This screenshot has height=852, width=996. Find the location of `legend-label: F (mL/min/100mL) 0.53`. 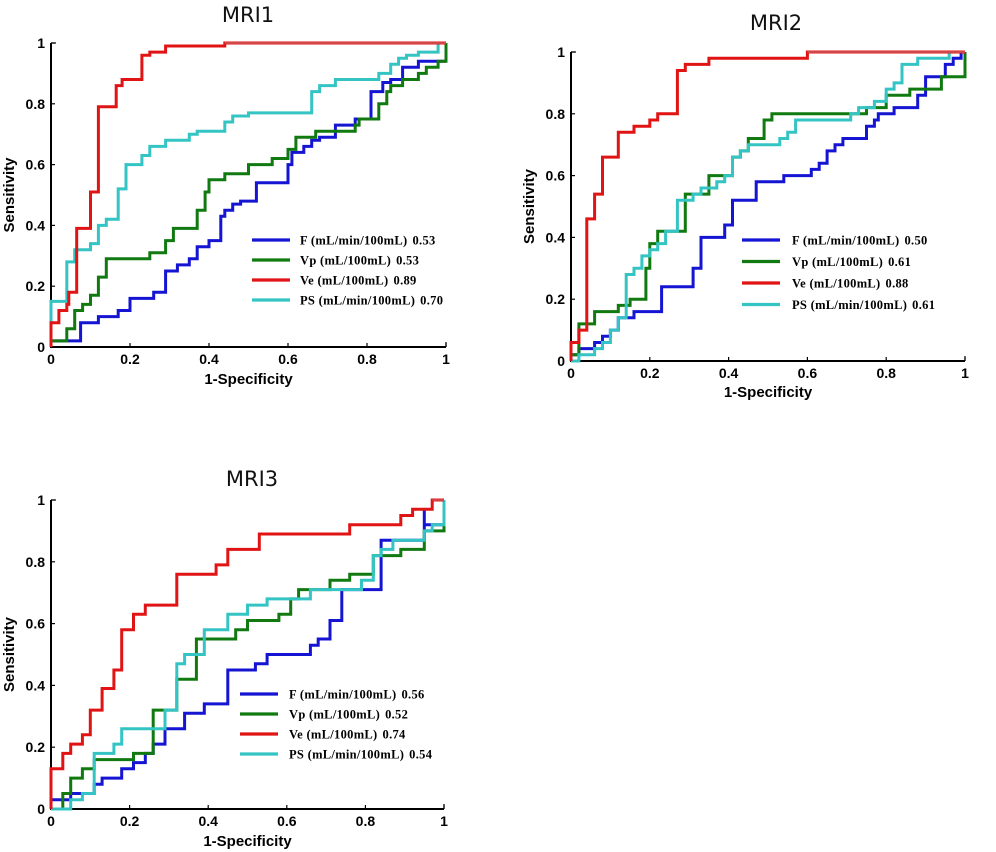

legend-label: F (mL/min/100mL) 0.53 is located at coordinates (368, 241).